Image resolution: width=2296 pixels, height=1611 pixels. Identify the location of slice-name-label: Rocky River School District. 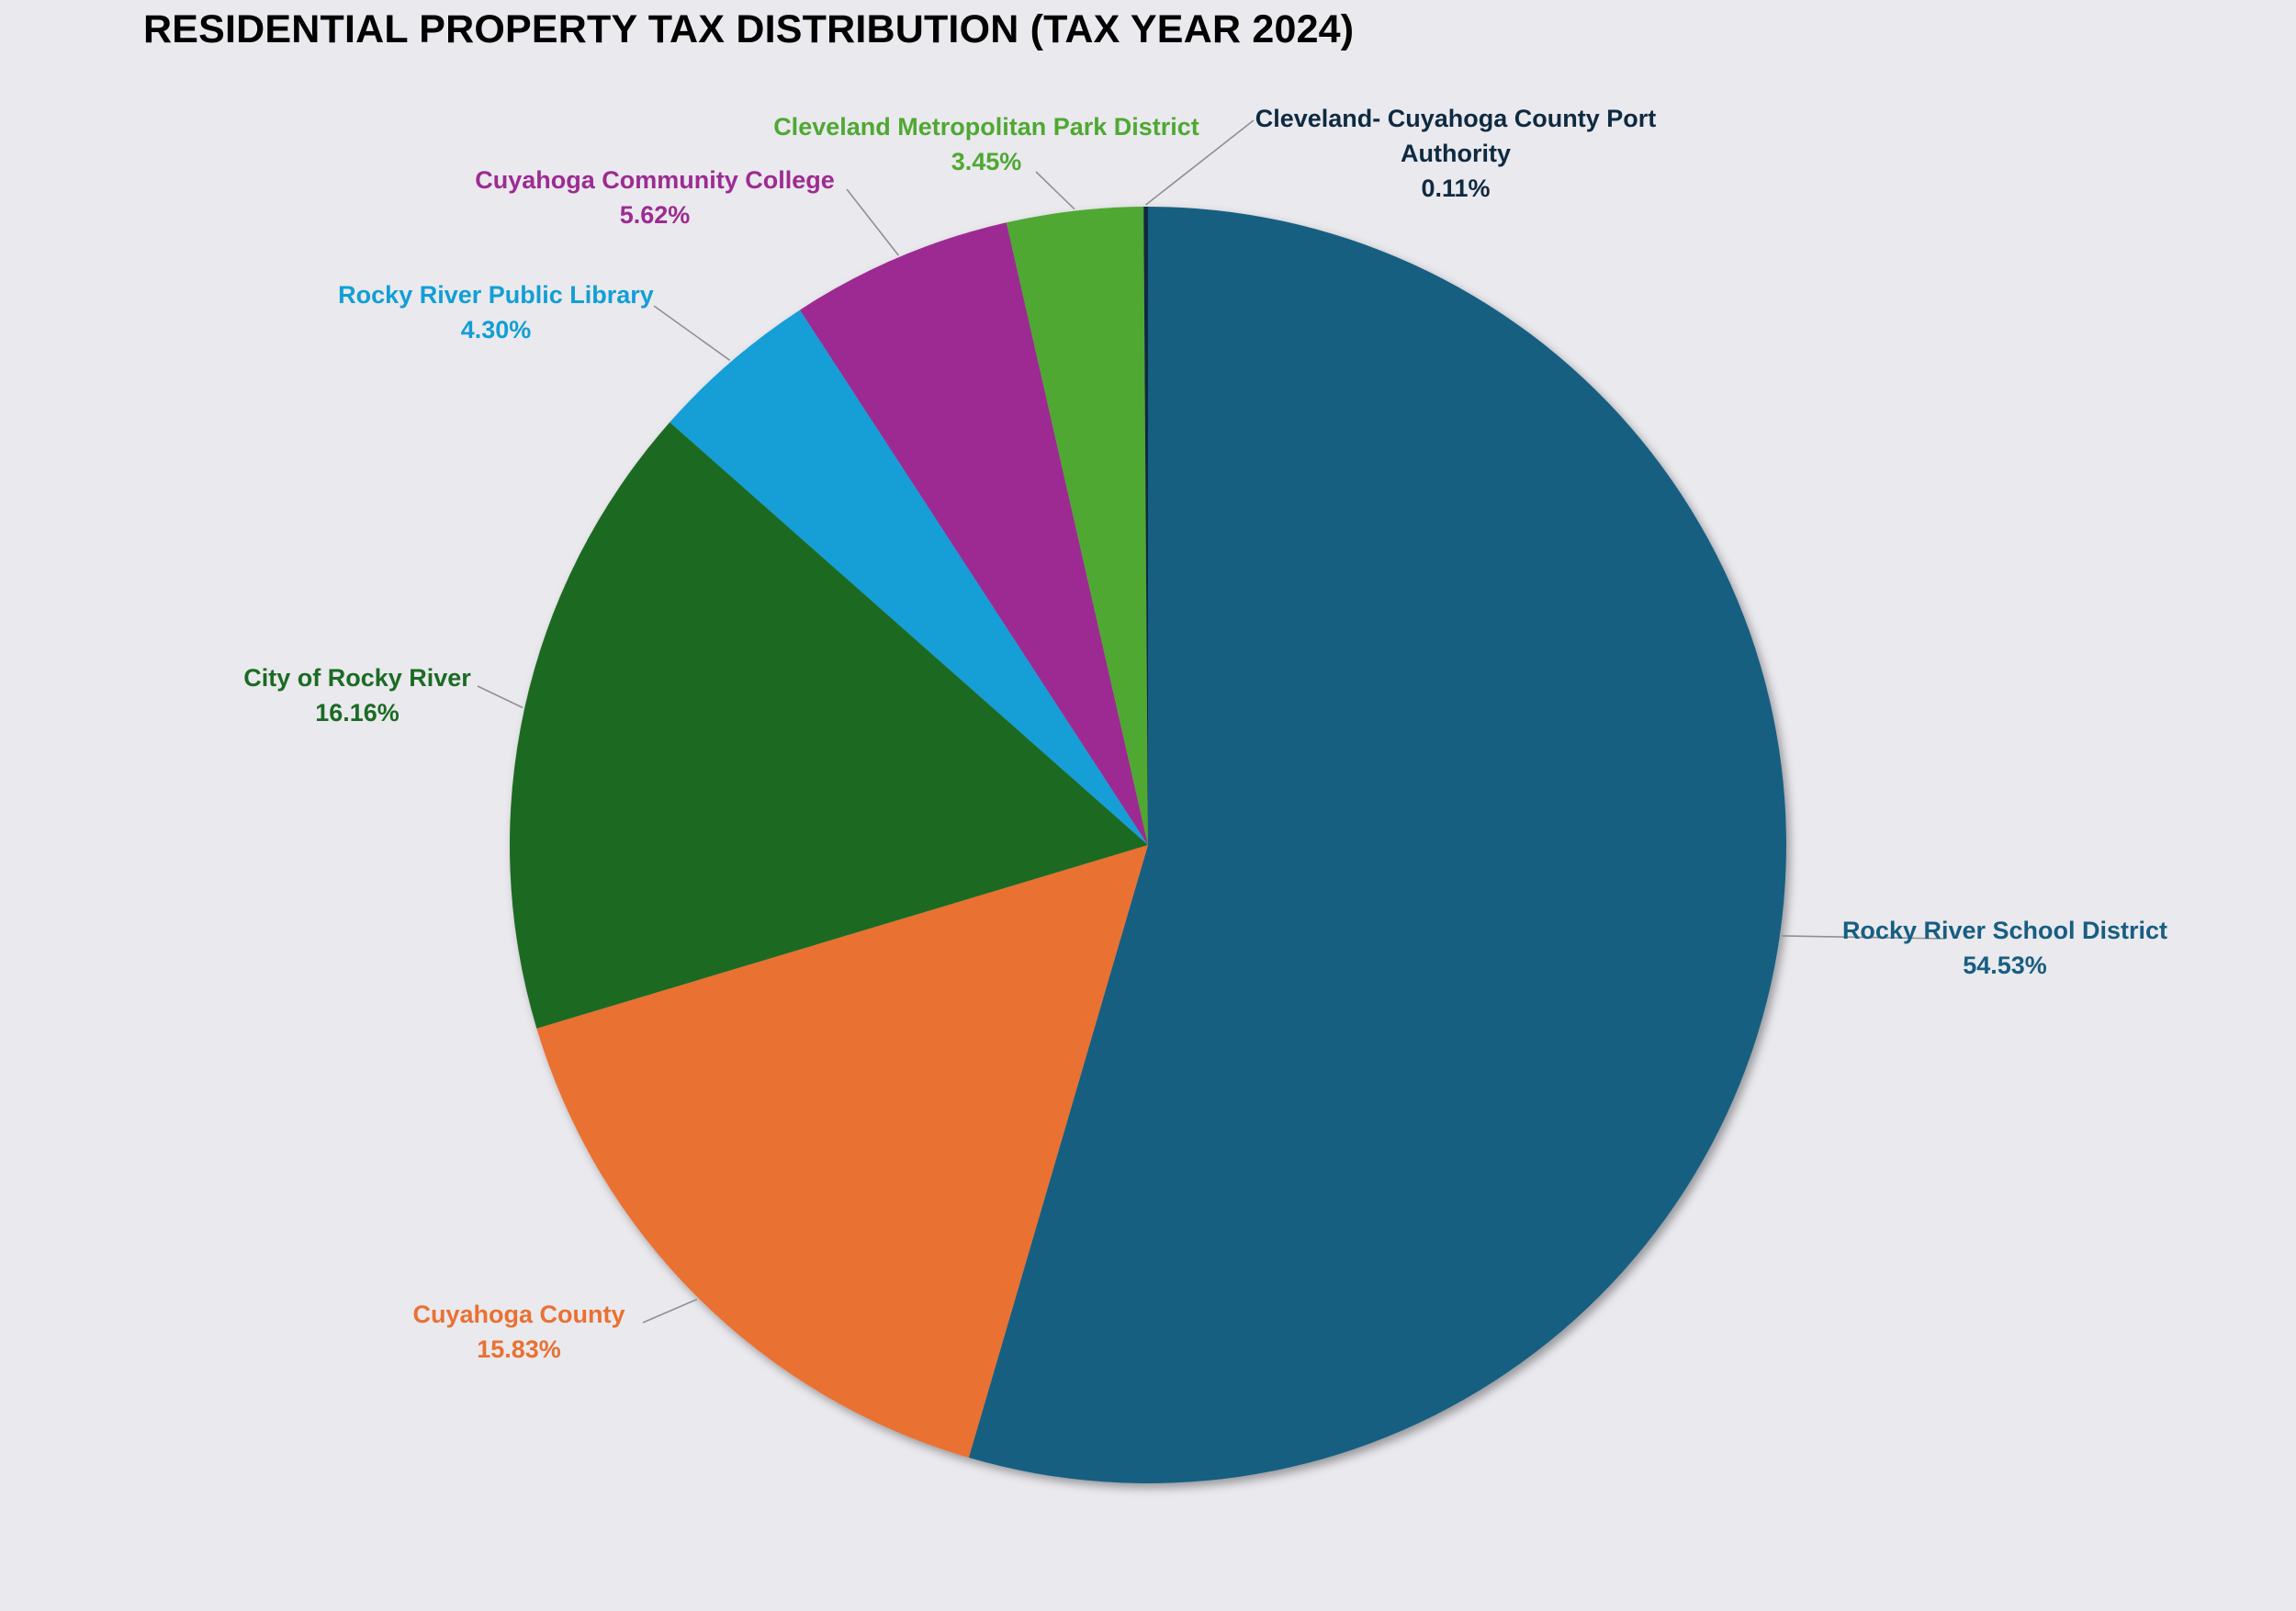
(2004, 931).